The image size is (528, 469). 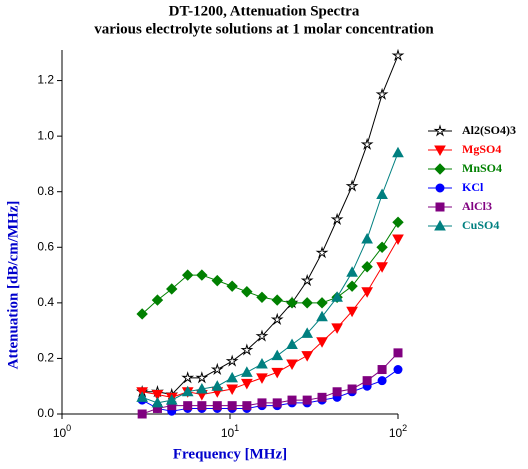 I want to click on y-tick-label: 0.2, so click(x=45, y=358).